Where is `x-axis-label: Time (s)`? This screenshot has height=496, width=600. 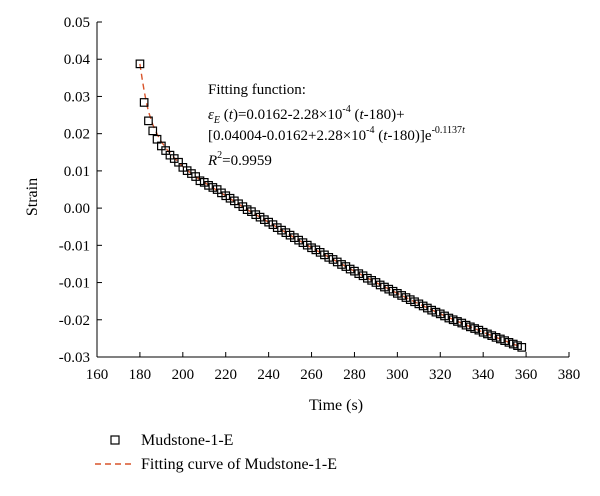 x-axis-label: Time (s) is located at coordinates (336, 405).